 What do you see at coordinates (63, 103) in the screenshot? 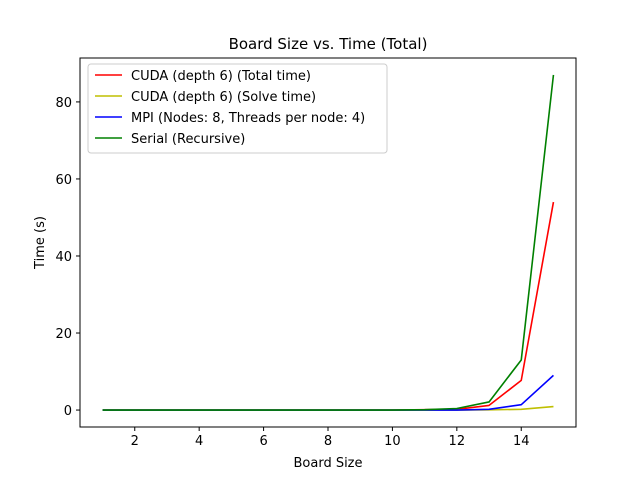
I see `y-tick-label: 80` at bounding box center [63, 103].